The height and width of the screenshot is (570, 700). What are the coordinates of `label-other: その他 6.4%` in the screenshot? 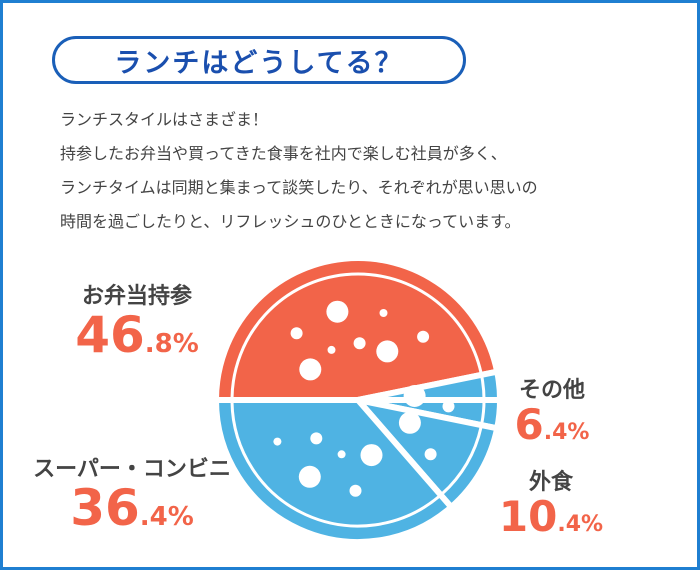 It's located at (552, 412).